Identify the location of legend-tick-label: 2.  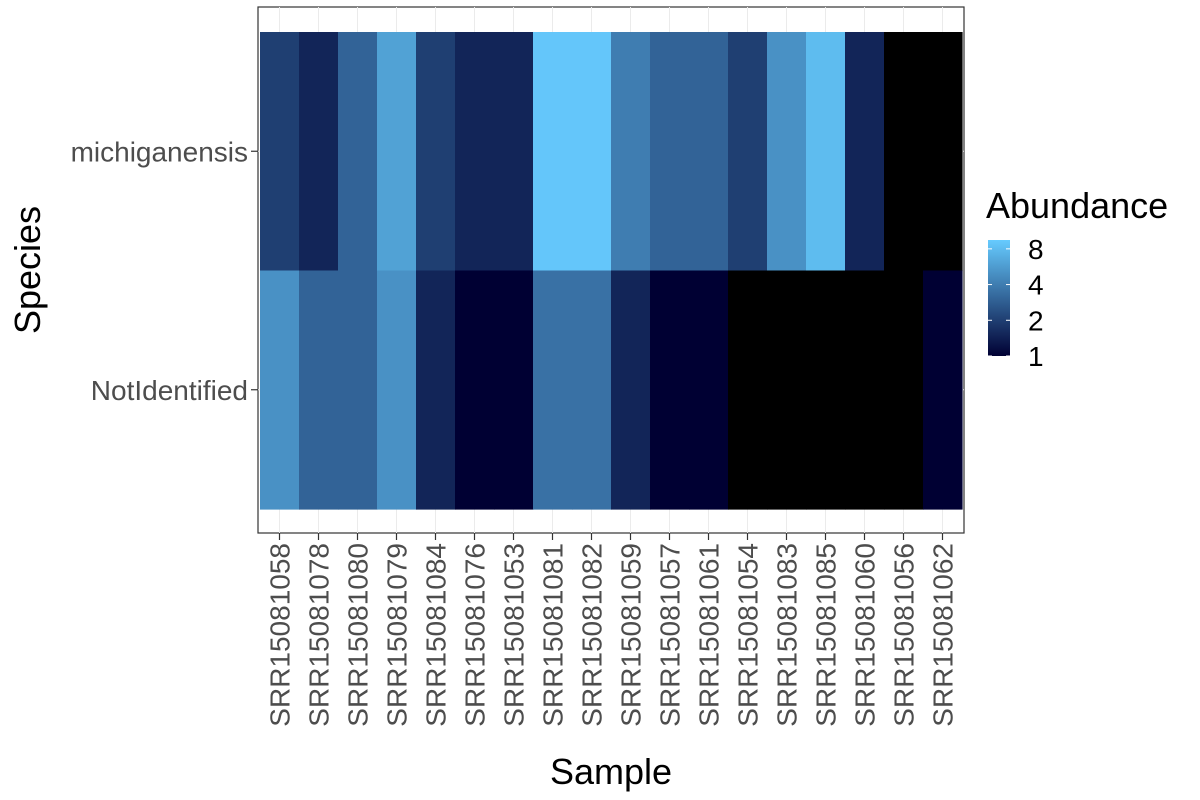
(1036, 320).